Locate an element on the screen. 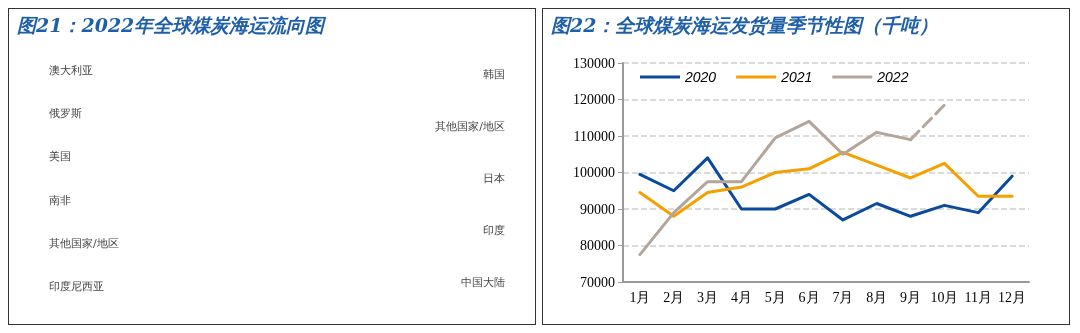 This screenshot has width=1080, height=333. x-tick-label: 8月 is located at coordinates (877, 297).